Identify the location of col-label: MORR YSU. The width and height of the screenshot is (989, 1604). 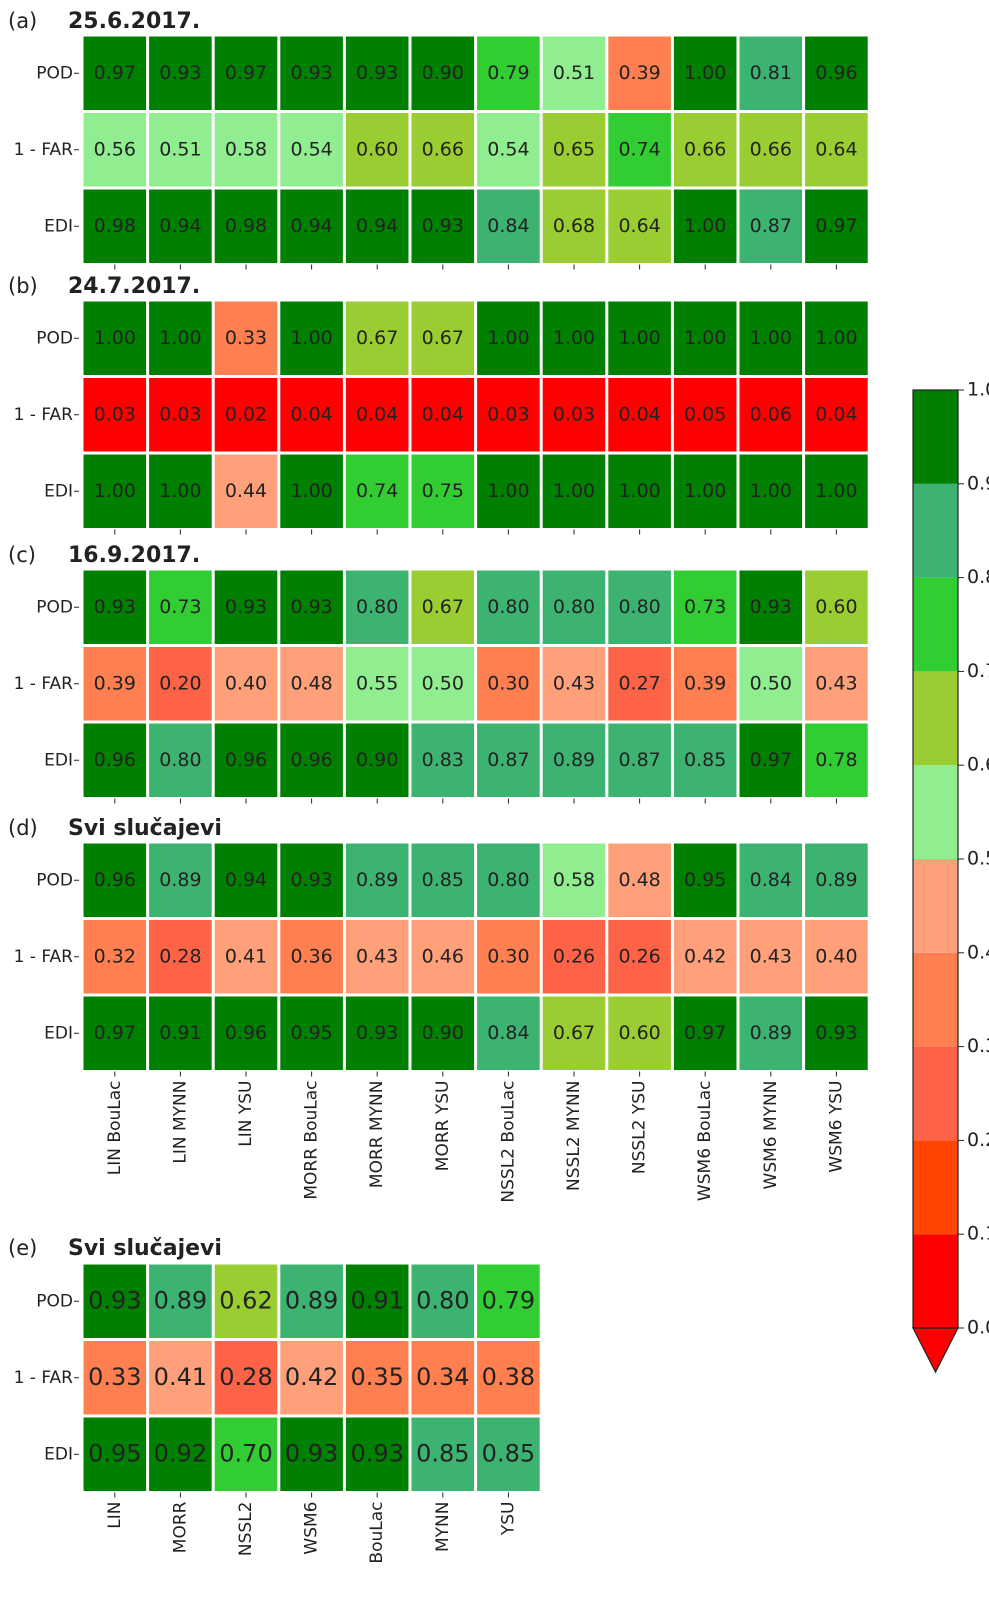
(443, 1126).